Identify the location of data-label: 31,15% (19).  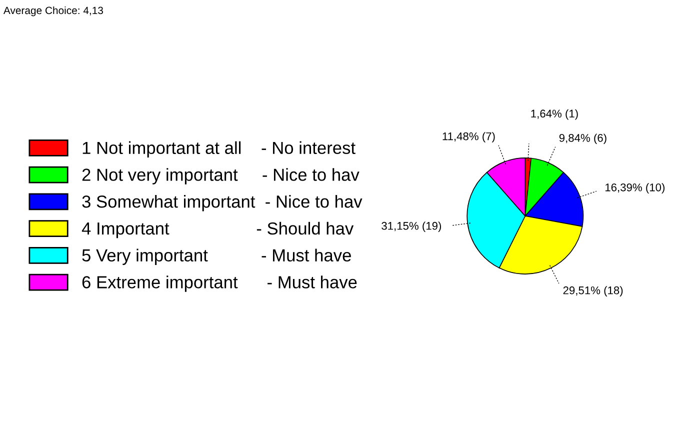
(412, 227).